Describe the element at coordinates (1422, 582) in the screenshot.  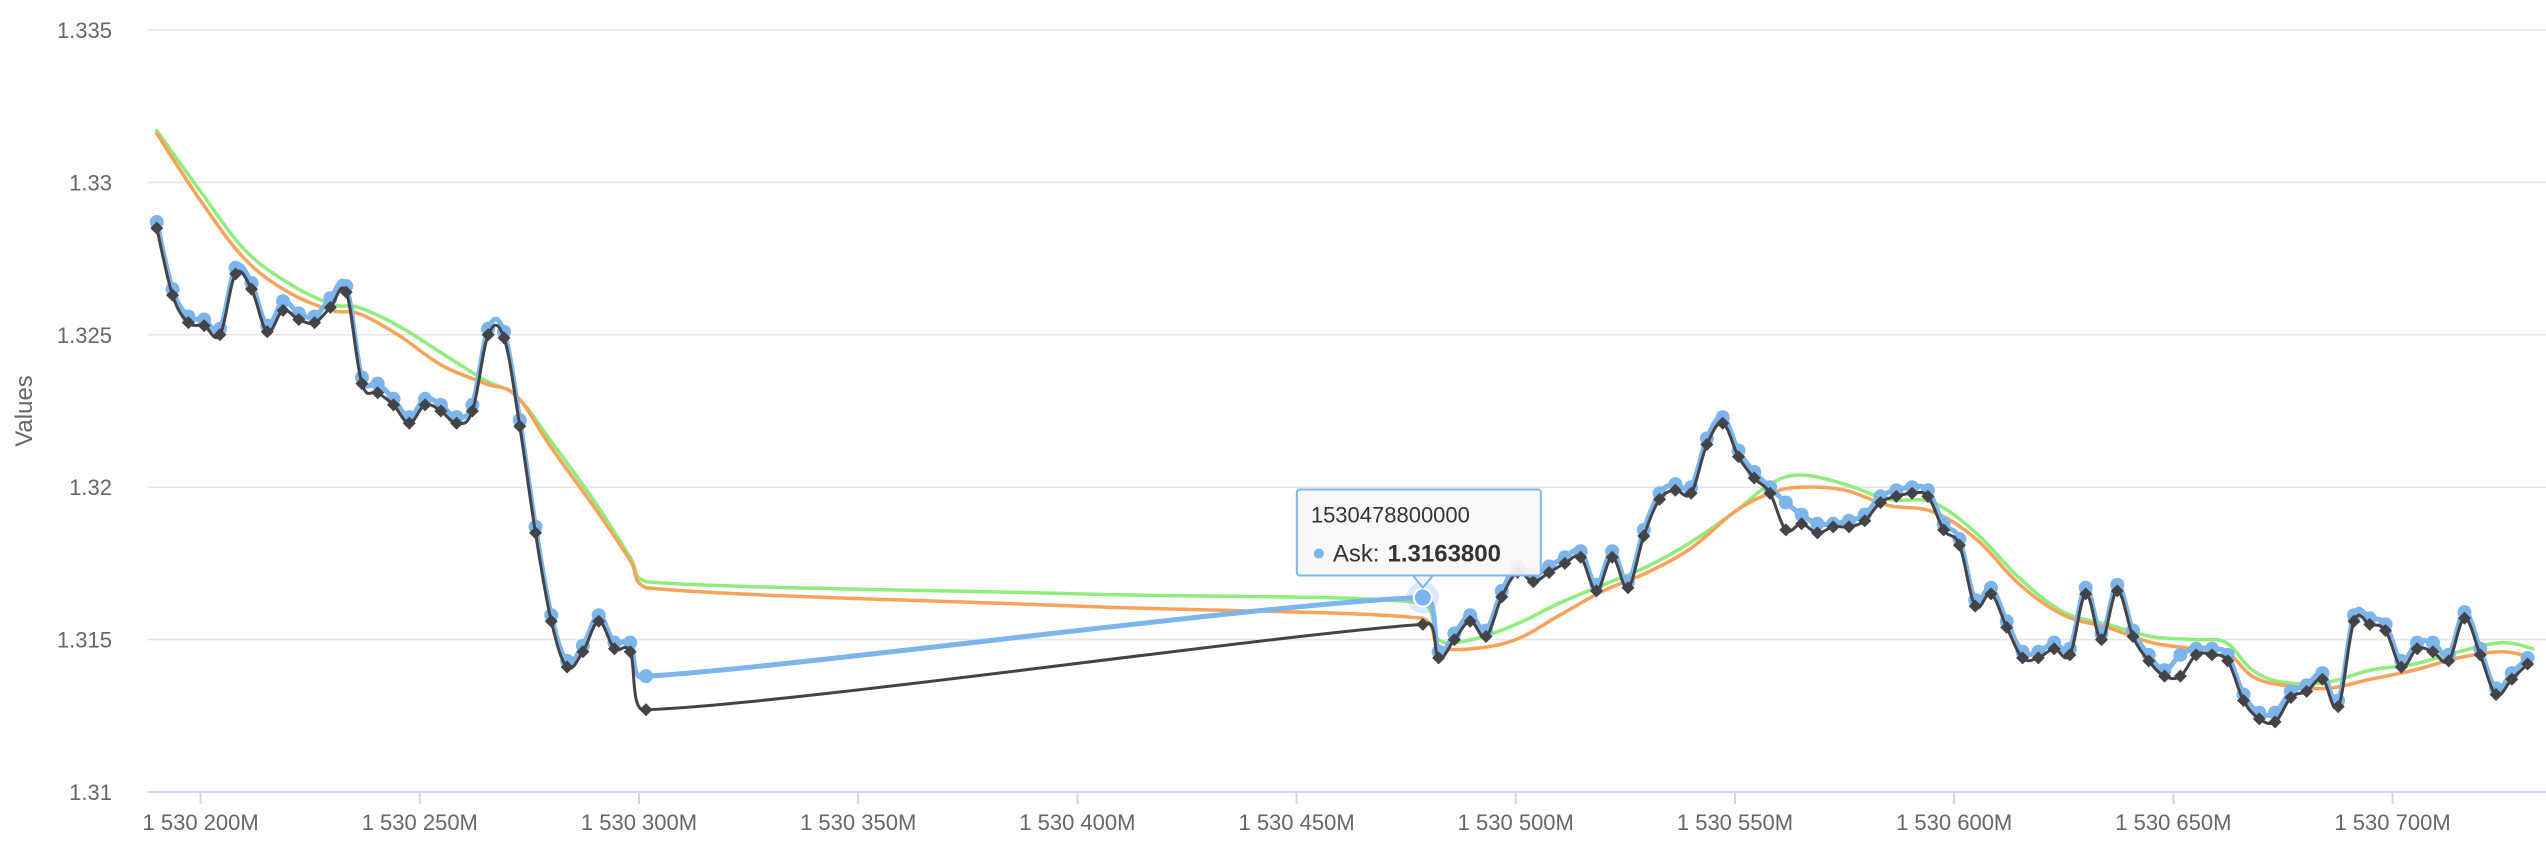
I see `tooltip-pointer` at that location.